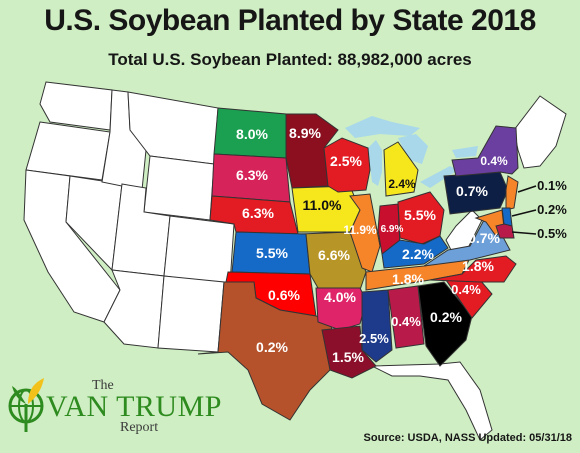  What do you see at coordinates (305, 133) in the screenshot?
I see `label-minnesota: 8.9%` at bounding box center [305, 133].